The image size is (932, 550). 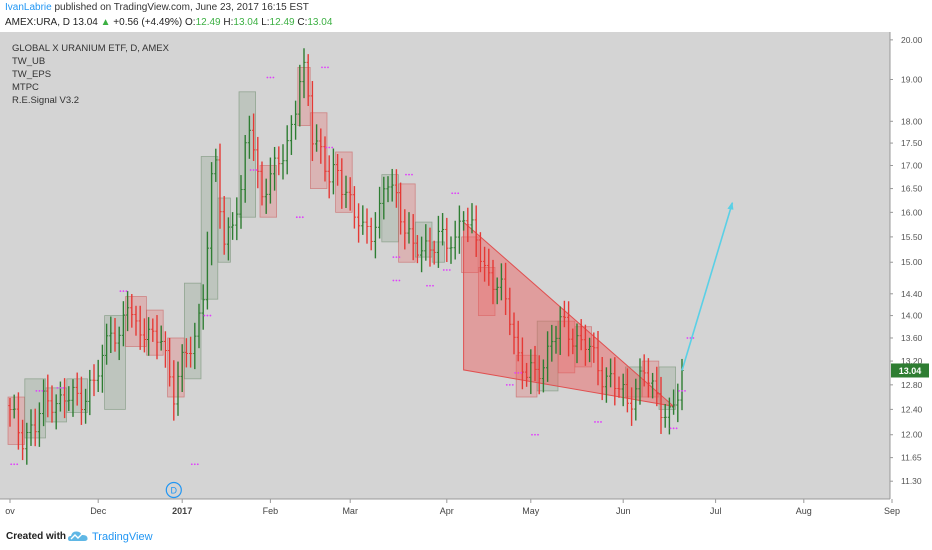 I want to click on dividend-marker-icon, so click(x=173, y=490).